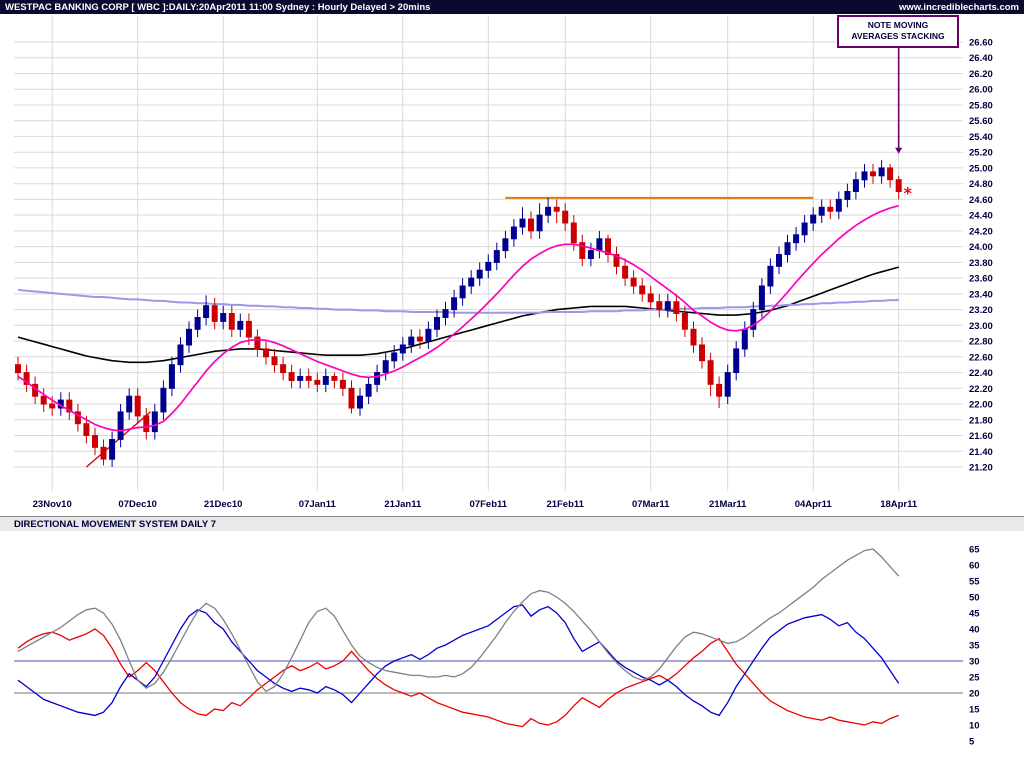 The height and width of the screenshot is (768, 1024). Describe the element at coordinates (981, 90) in the screenshot. I see `svg-text: 26.00` at that location.